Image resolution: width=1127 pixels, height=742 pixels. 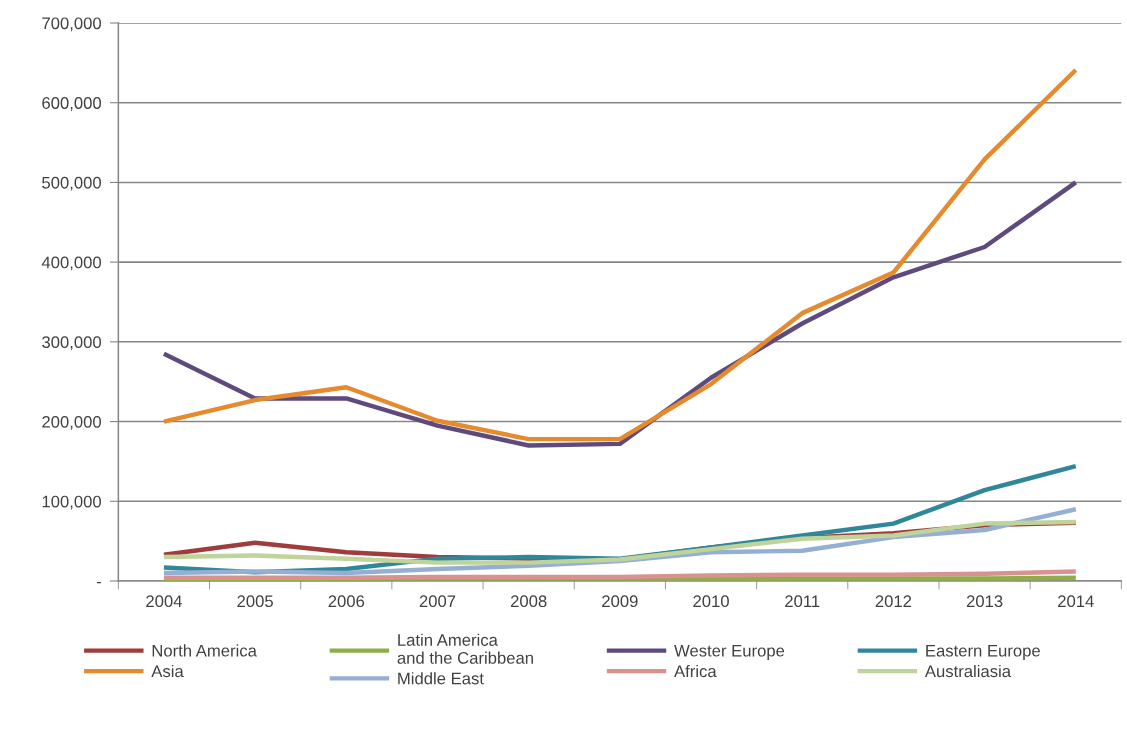 I want to click on y-tick-label: 600,000, so click(x=72, y=104).